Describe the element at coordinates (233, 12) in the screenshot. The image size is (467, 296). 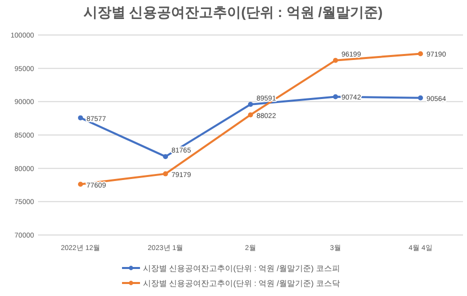
I see `chart-title: 시장별 신용공여잔고추이(단위 : 억원 /월말기준)` at that location.